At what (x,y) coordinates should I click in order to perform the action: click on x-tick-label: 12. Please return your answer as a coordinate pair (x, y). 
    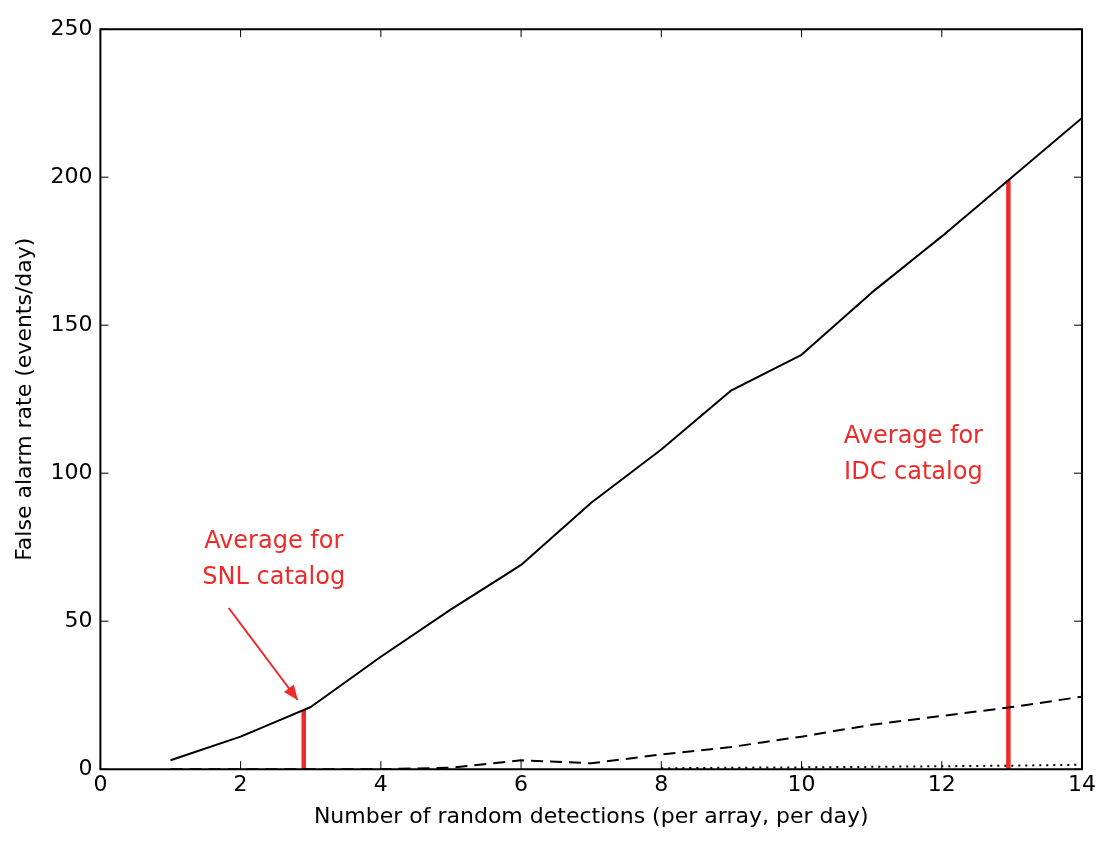
    Looking at the image, I should click on (941, 784).